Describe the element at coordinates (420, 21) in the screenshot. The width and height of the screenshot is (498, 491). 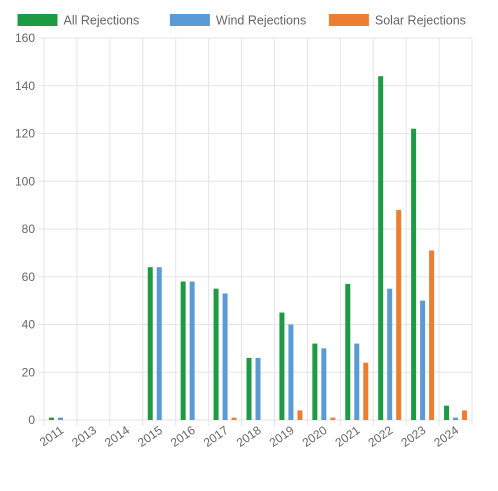
I see `legend-label: Solar Rejections` at that location.